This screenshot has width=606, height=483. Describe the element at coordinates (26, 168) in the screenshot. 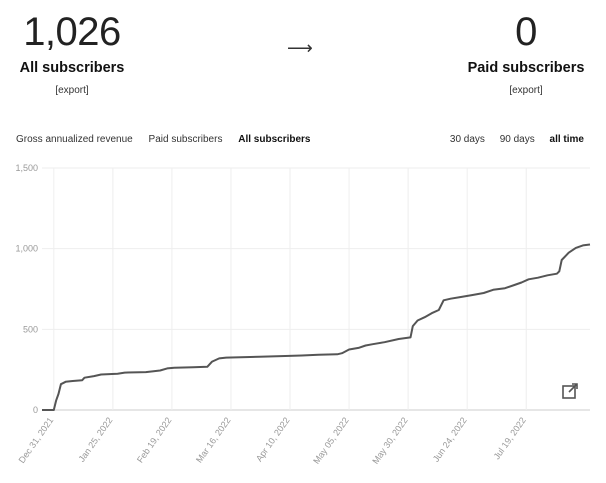

I see `y-tick-label: 1,500` at that location.